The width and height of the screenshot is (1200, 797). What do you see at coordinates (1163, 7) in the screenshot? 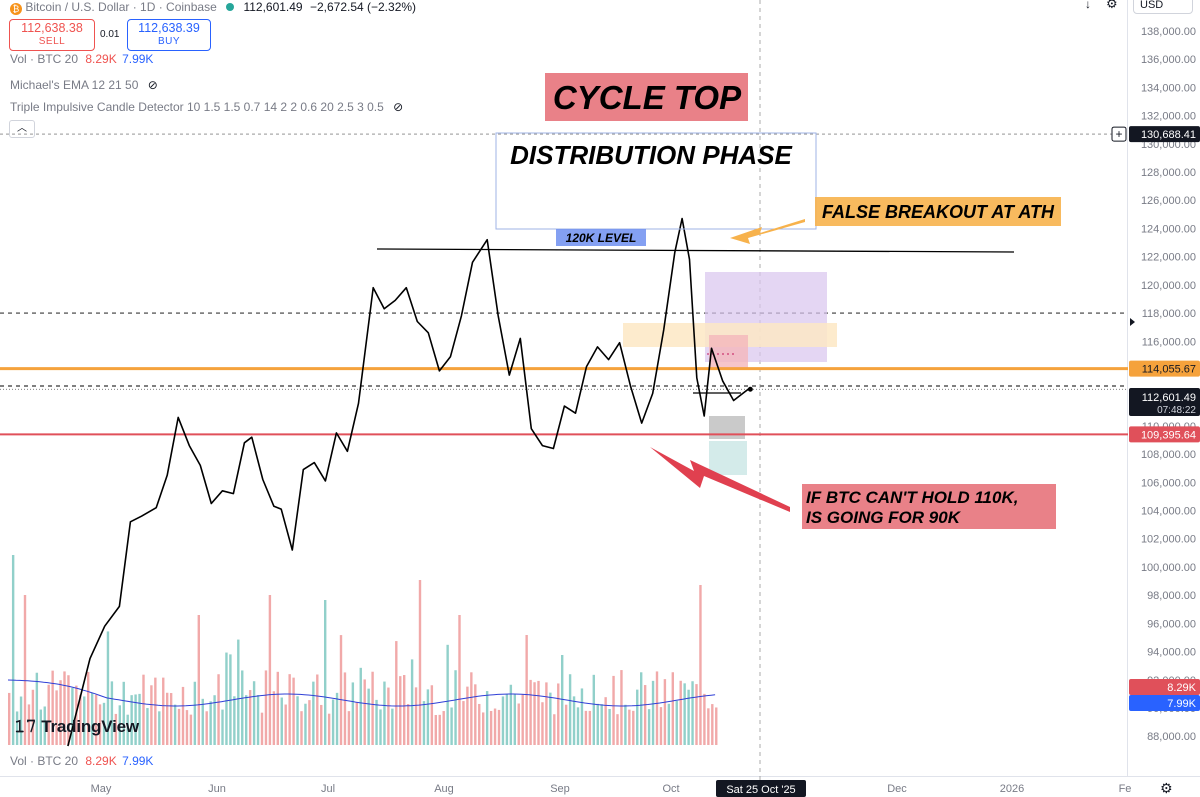
I see `currency-selector: USD` at bounding box center [1163, 7].